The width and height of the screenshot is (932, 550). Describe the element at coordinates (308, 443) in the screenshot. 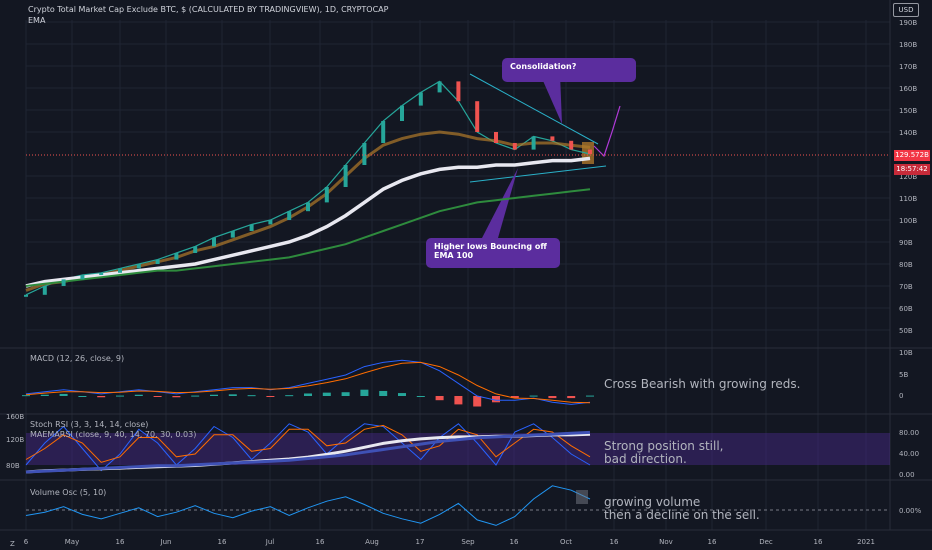

I see `stoch-d-line` at that location.